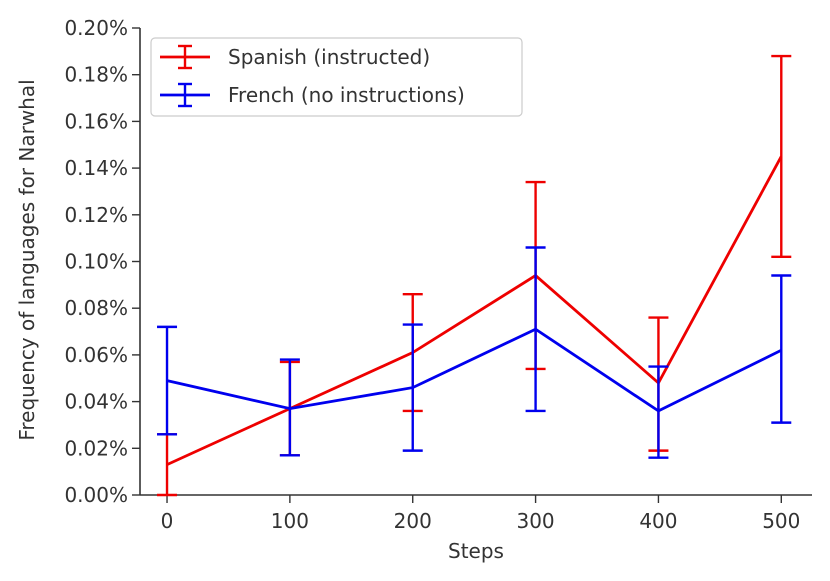 The height and width of the screenshot is (581, 830). I want to click on legend-label: French (no instructions), so click(346, 95).